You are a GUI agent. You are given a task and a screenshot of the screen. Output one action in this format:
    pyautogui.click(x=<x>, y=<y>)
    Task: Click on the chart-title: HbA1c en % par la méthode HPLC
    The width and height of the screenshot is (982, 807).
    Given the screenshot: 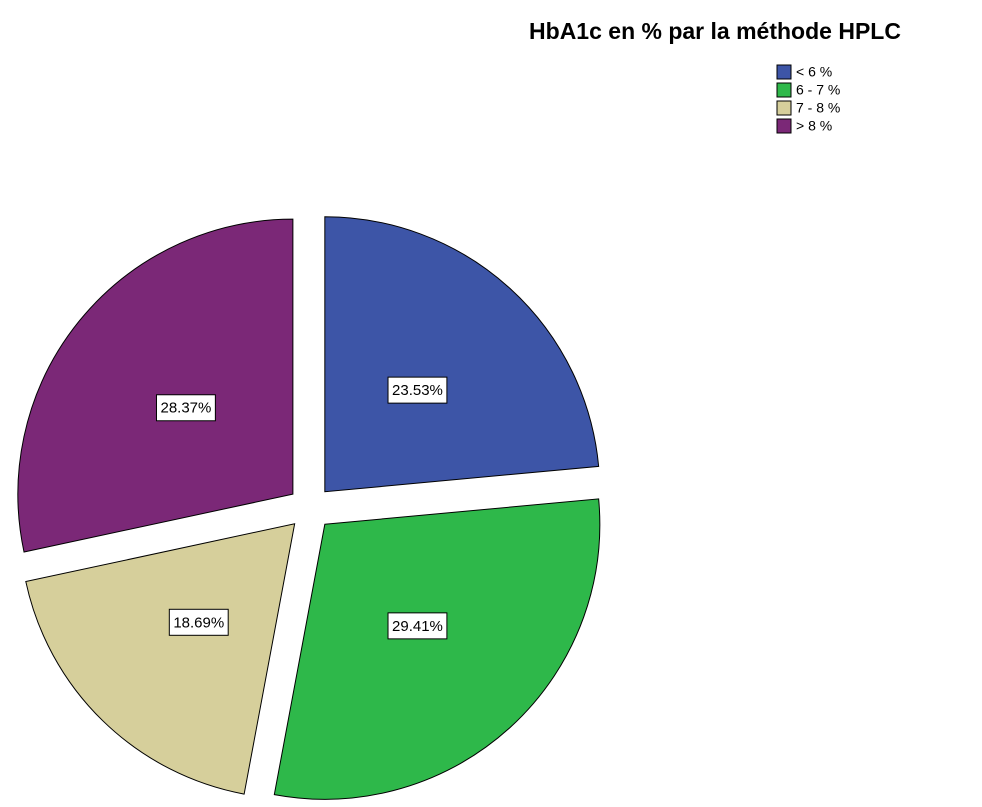 What is the action you would take?
    pyautogui.click(x=715, y=31)
    